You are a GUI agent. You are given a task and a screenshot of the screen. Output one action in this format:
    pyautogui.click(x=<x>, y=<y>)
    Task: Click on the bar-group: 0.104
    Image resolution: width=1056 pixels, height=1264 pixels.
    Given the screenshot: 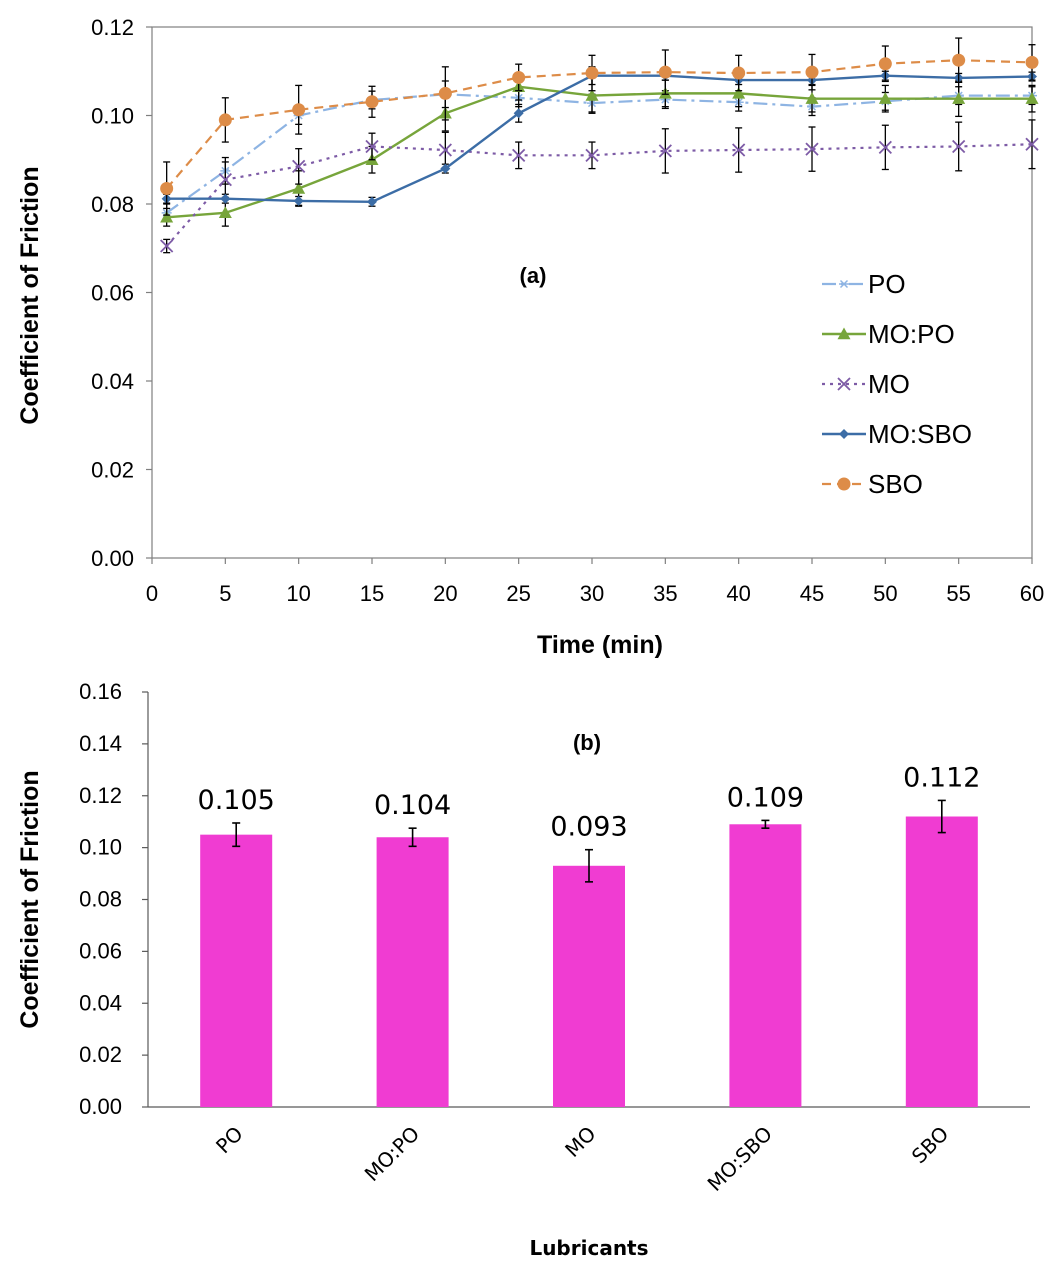 What is the action you would take?
    pyautogui.click(x=412, y=948)
    